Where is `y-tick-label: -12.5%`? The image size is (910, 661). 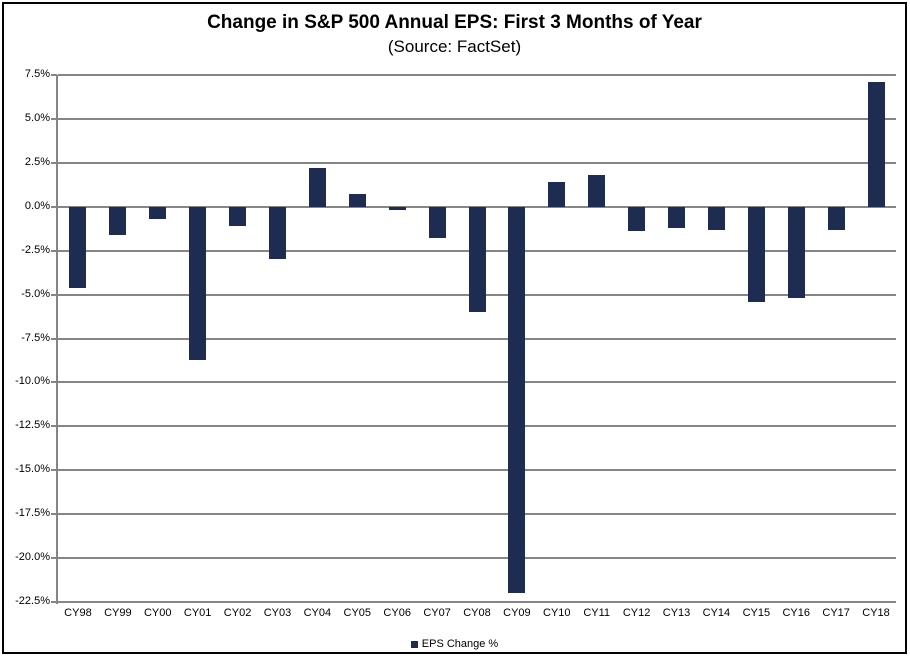
y-tick-label: -12.5% is located at coordinates (32, 425).